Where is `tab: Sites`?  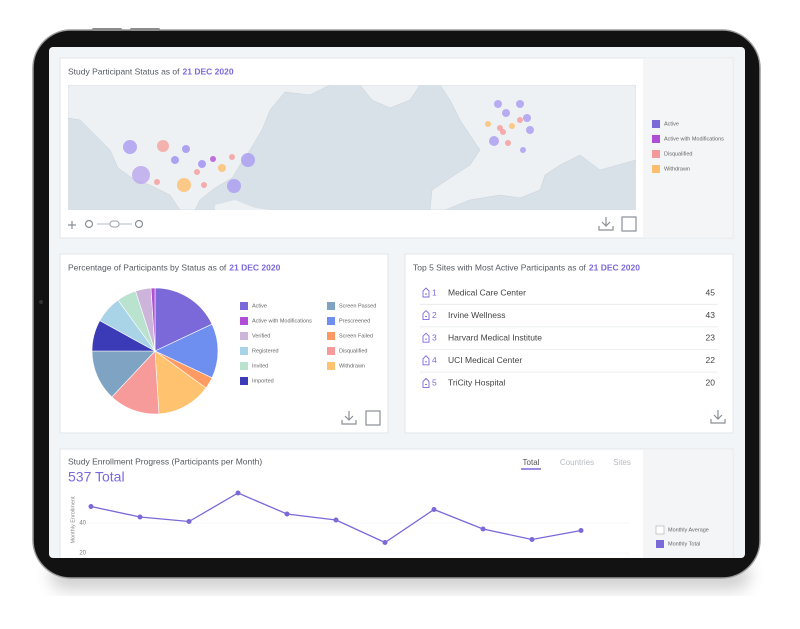
tab: Sites is located at coordinates (622, 462).